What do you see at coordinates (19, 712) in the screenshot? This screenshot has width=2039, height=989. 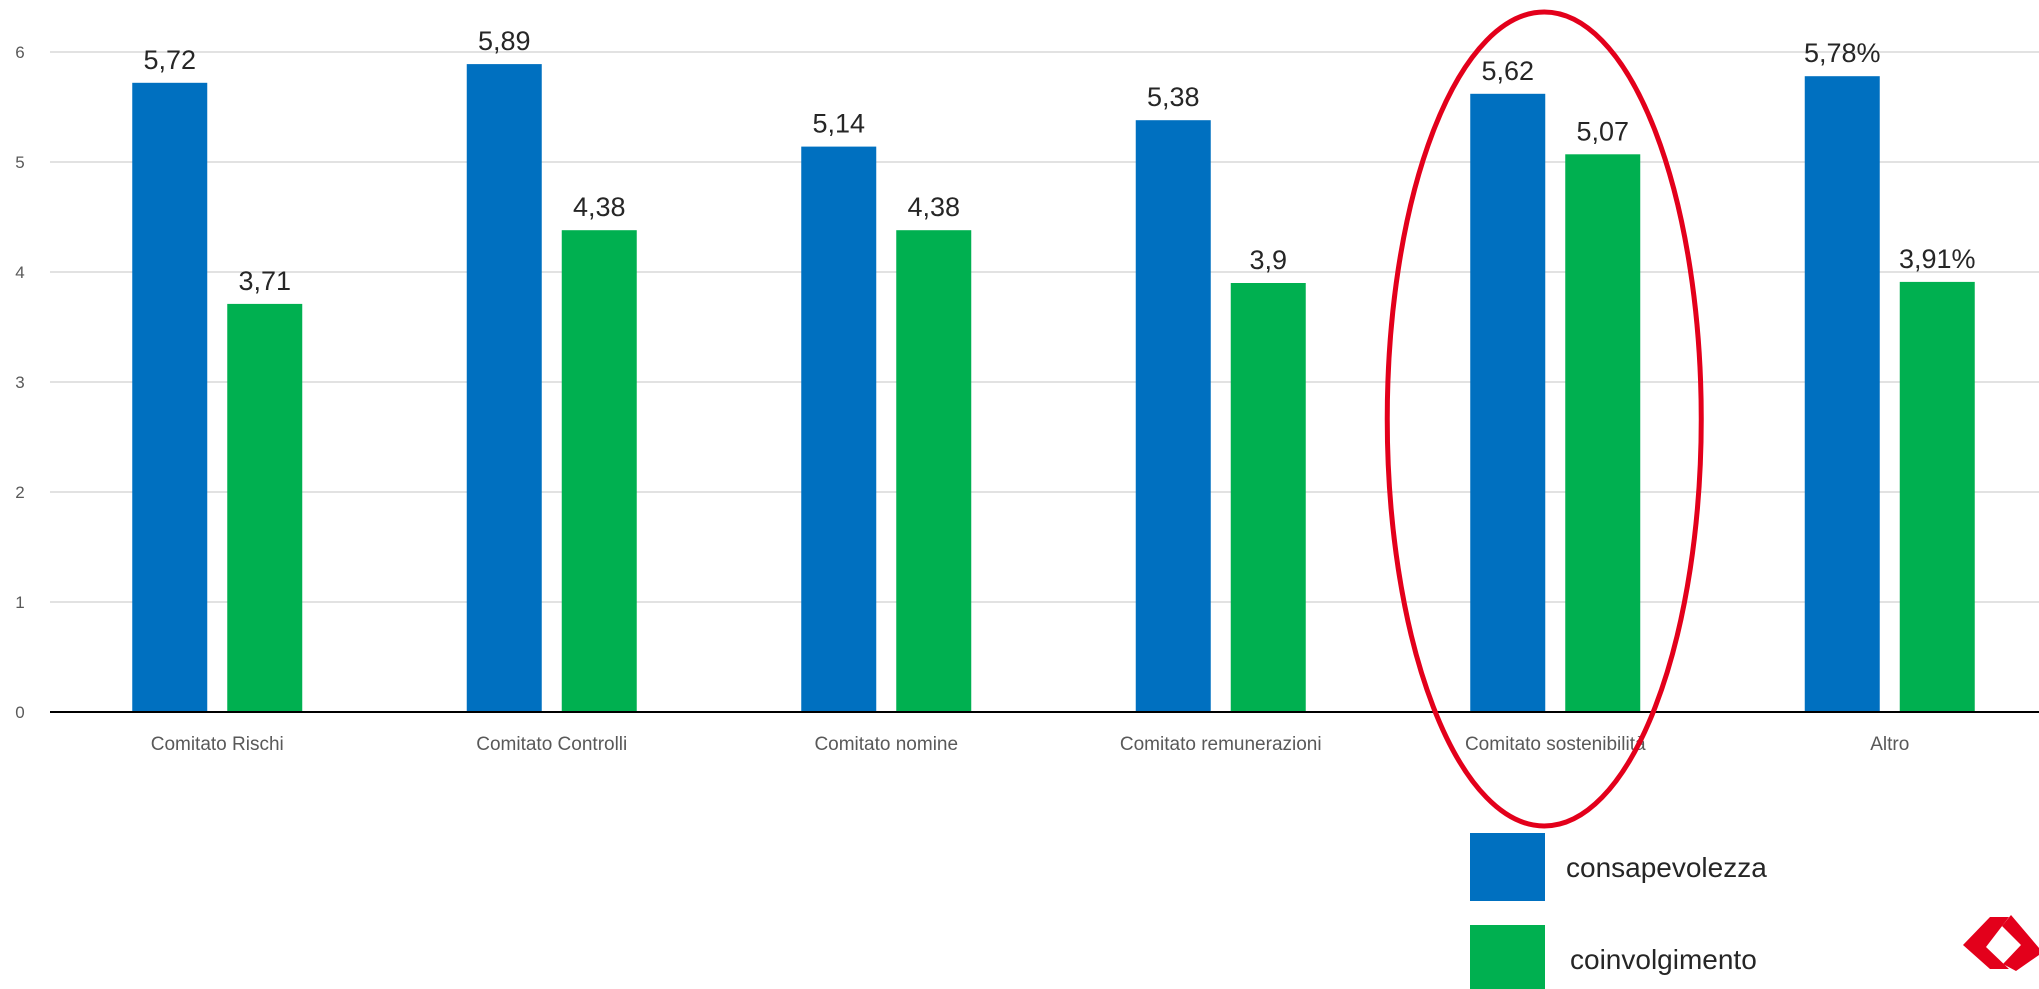 I see `y-tick-label: 0` at bounding box center [19, 712].